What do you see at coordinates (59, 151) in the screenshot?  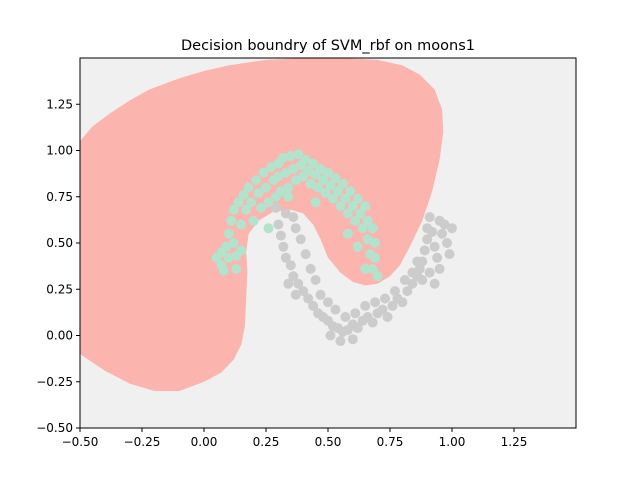 I see `y-tick-label: 1.00` at bounding box center [59, 151].